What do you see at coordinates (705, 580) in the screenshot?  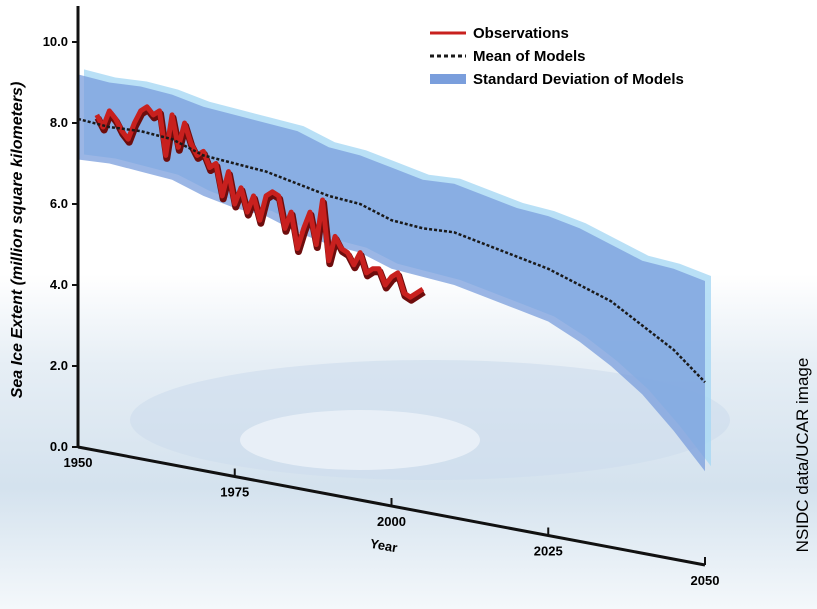 I see `x-tick-label: 2050` at bounding box center [705, 580].